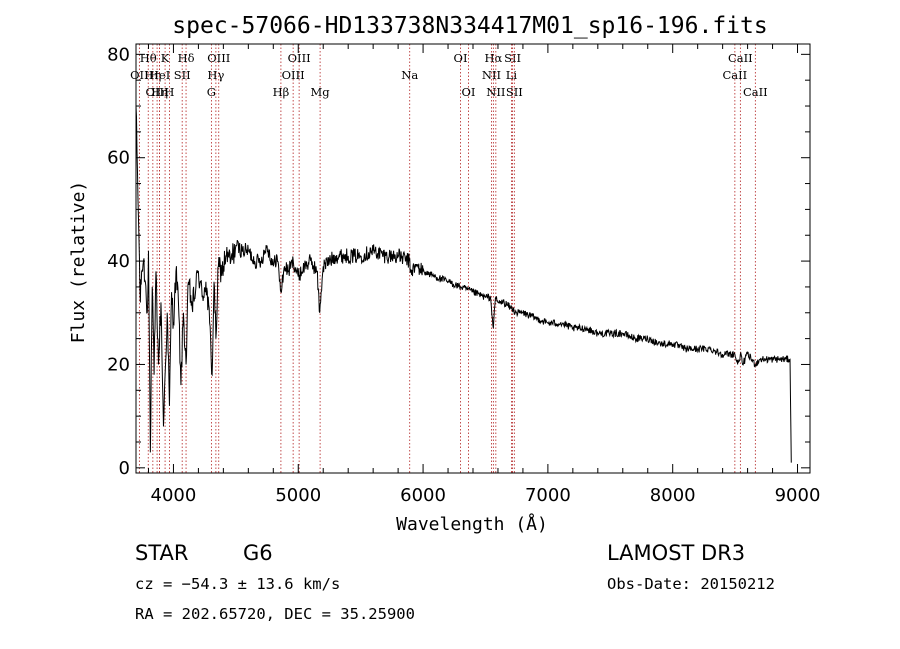  Describe the element at coordinates (118, 261) in the screenshot. I see `y-tick-label: 40` at that location.